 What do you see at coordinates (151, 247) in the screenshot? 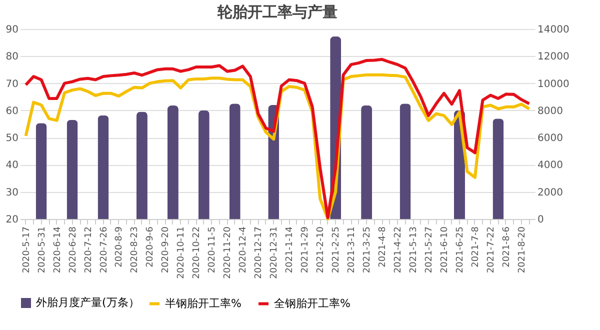
I see `x-tick-label: 2020-9-6` at bounding box center [151, 247].